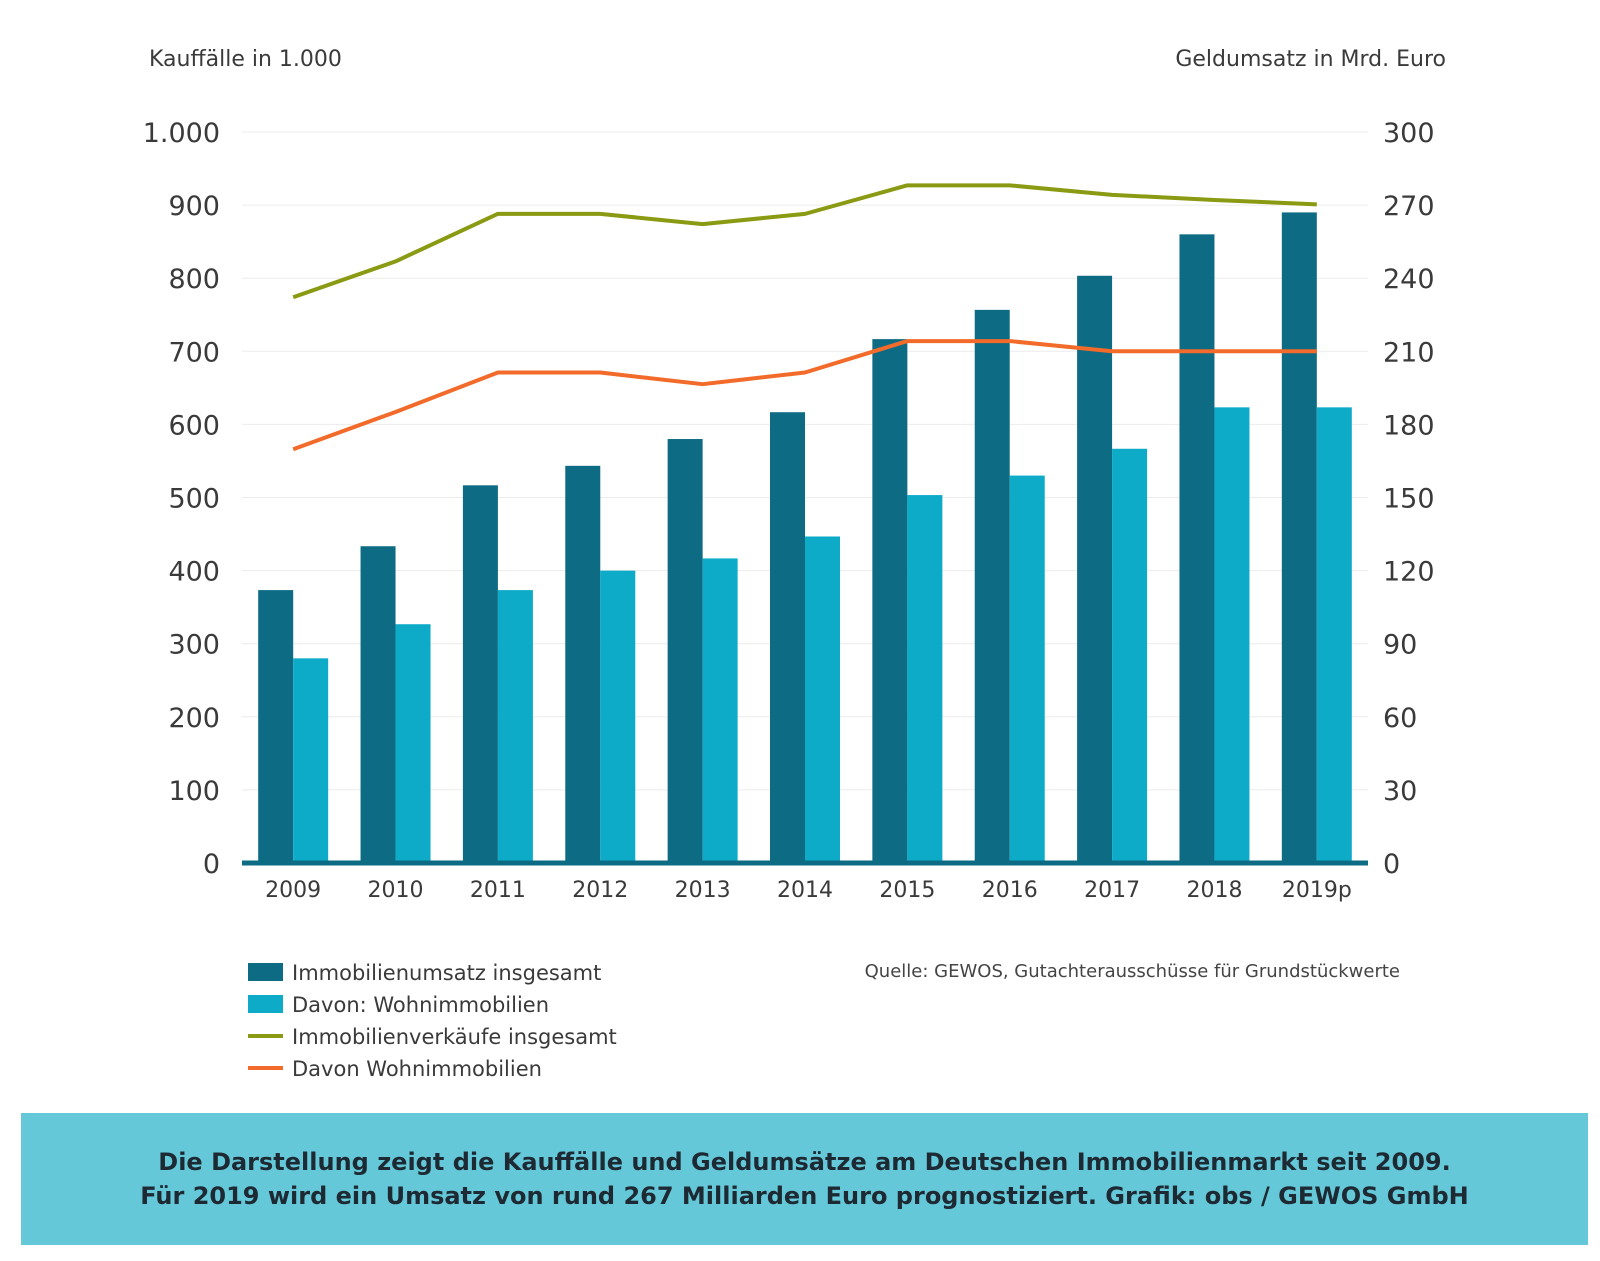  Describe the element at coordinates (1409, 352) in the screenshot. I see `right-tick-label: 210` at that location.